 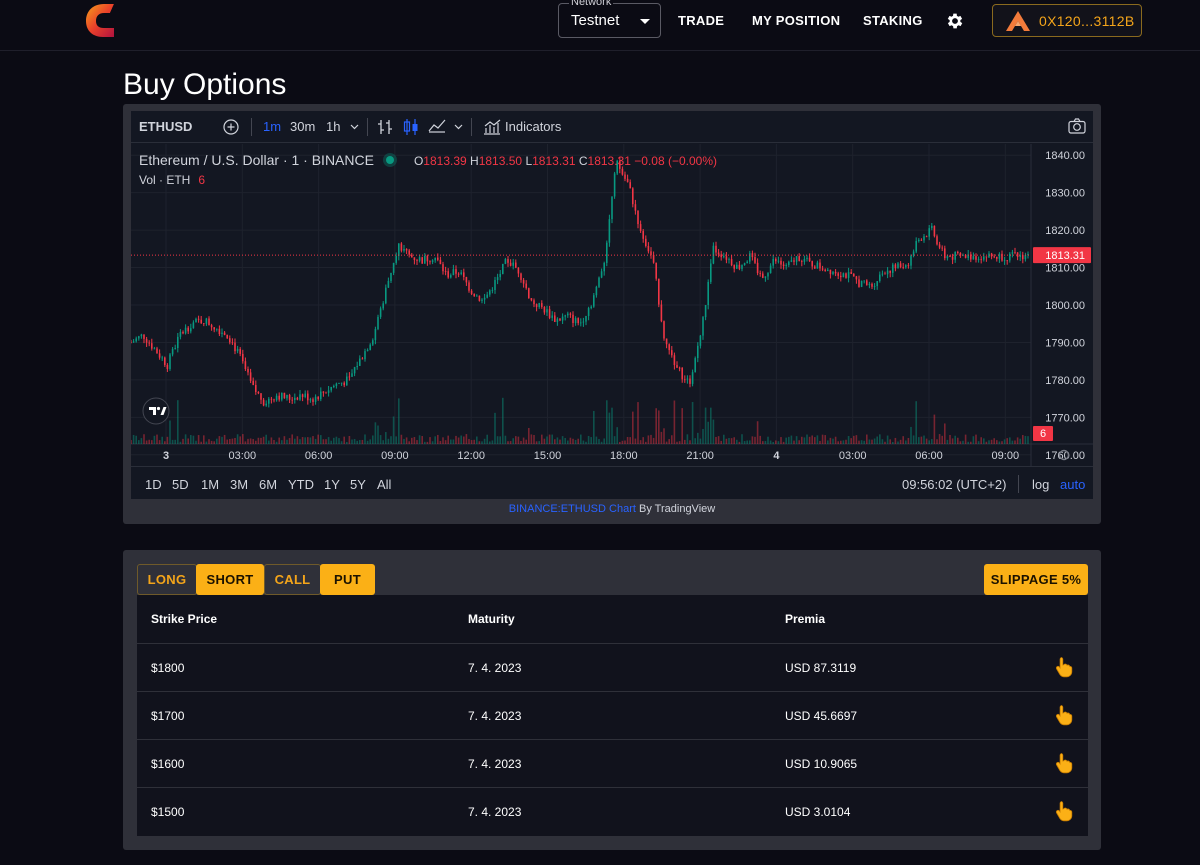 What do you see at coordinates (701, 20) in the screenshot?
I see `nav-trade: TRADE` at bounding box center [701, 20].